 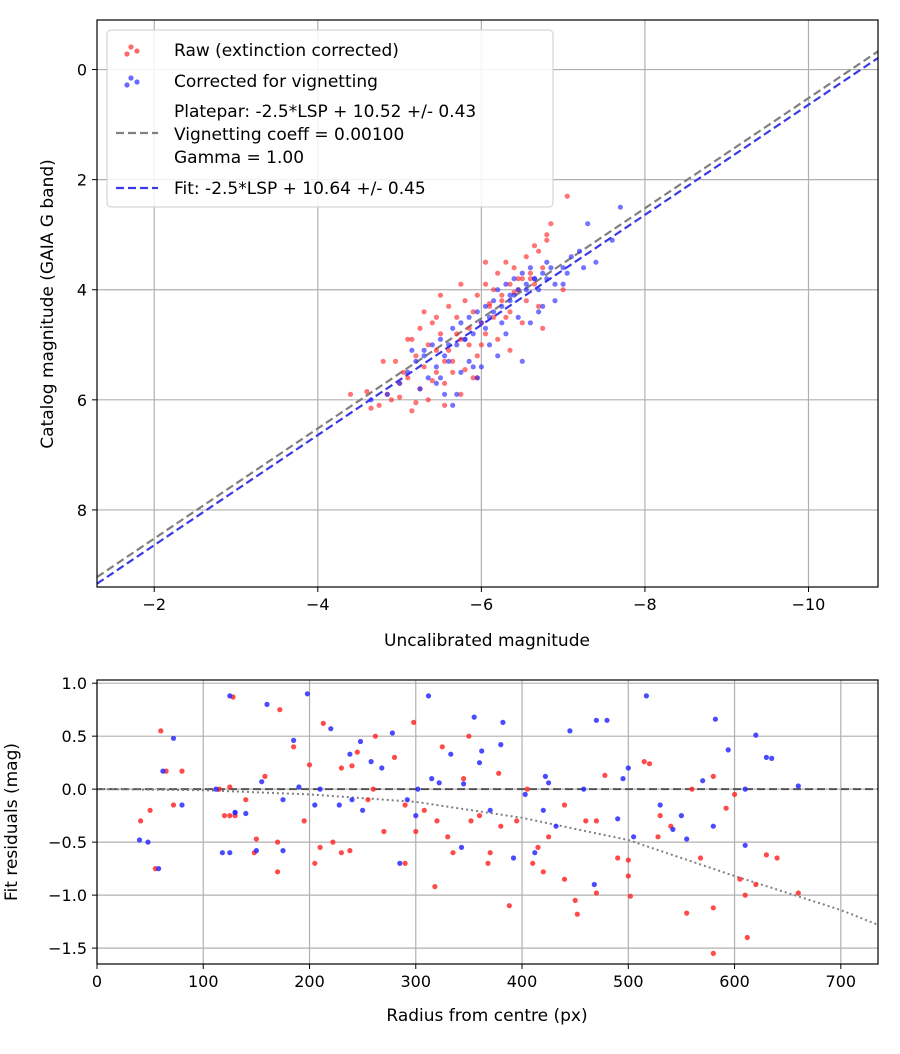 I want to click on y-tick-label: 0, so click(x=82, y=70).